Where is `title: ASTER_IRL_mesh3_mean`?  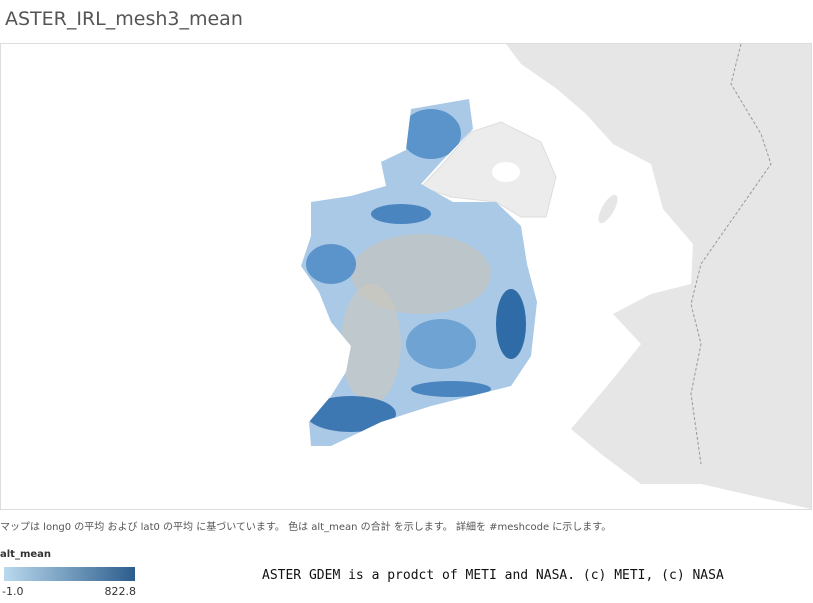 title: ASTER_IRL_mesh3_mean is located at coordinates (124, 19).